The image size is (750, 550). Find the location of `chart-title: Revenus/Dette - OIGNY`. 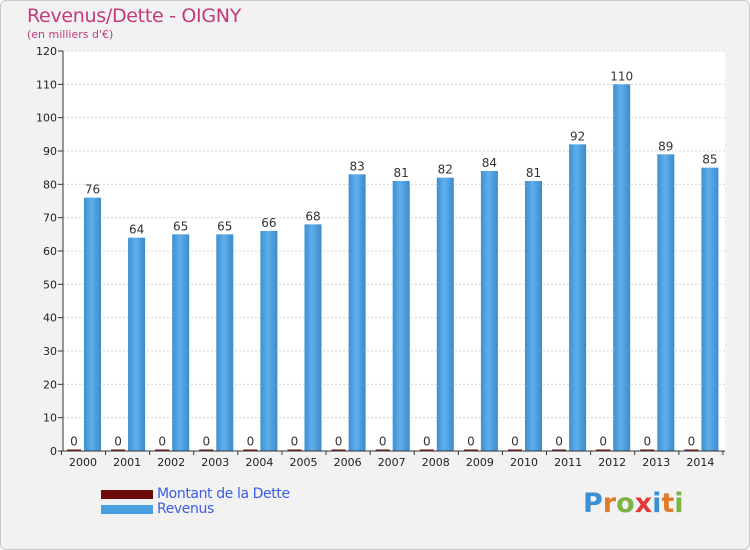

chart-title: Revenus/Dette - OIGNY is located at coordinates (134, 16).